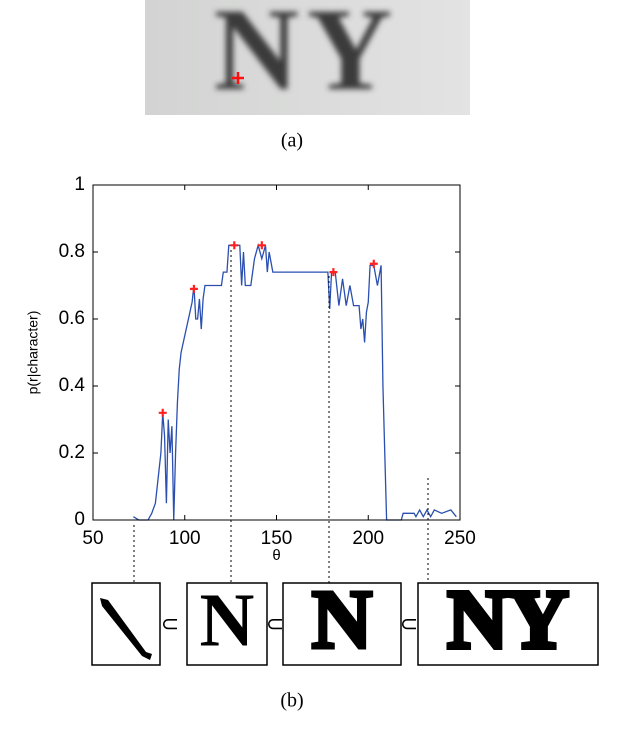  I want to click on x-tick-label: 100, so click(185, 538).